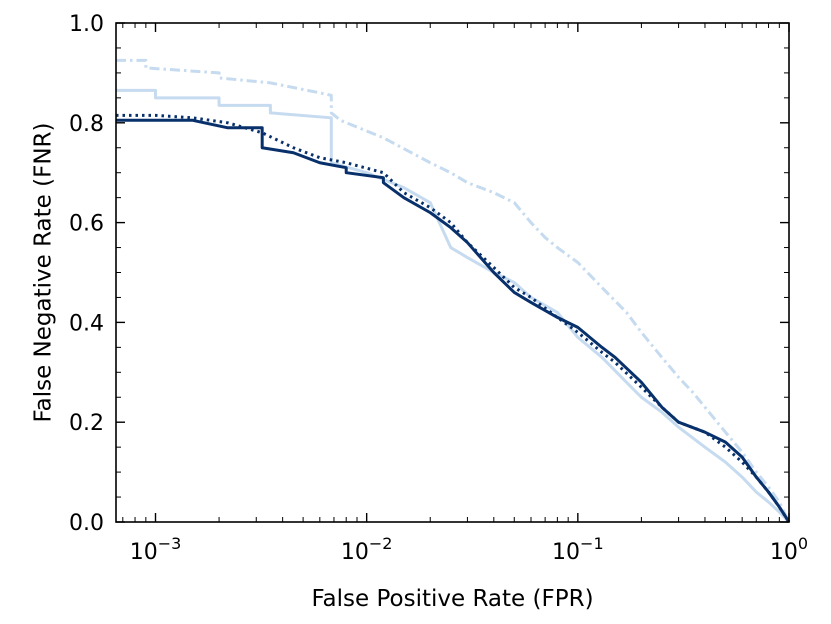  I want to click on x-tick-label: 10⁰, so click(789, 549).